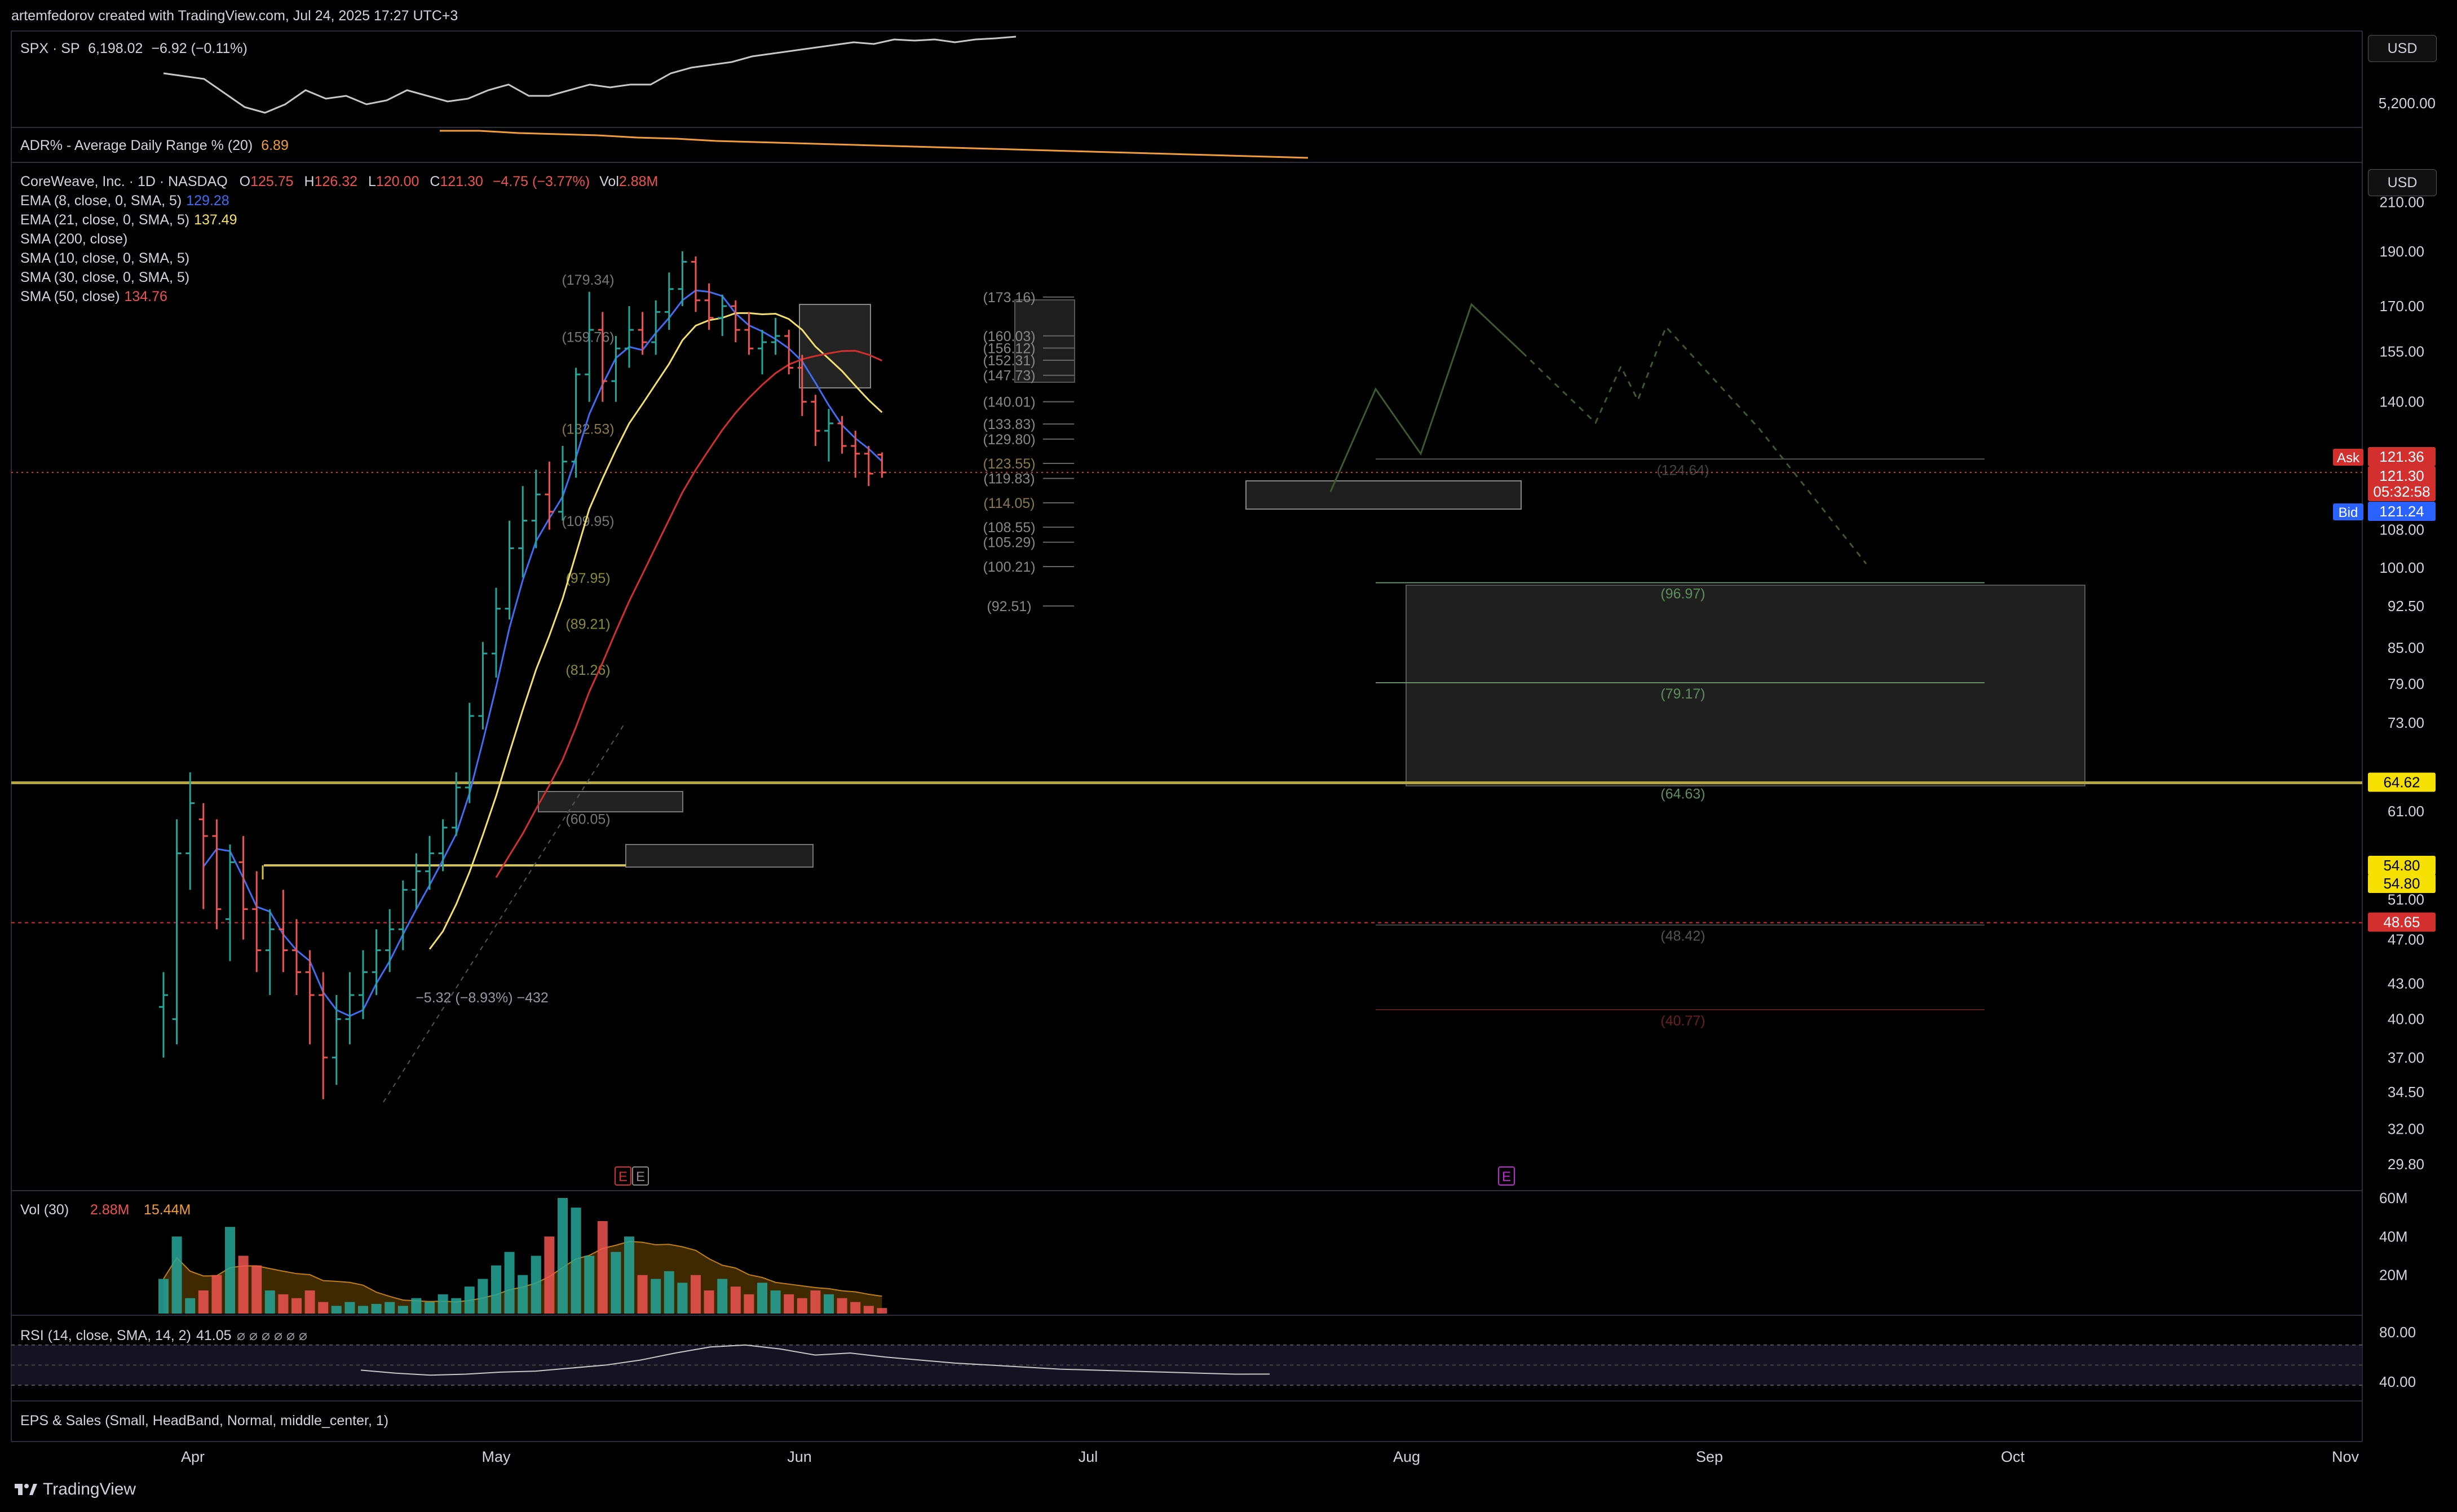  What do you see at coordinates (2402, 491) in the screenshot?
I see `countdown-bg` at bounding box center [2402, 491].